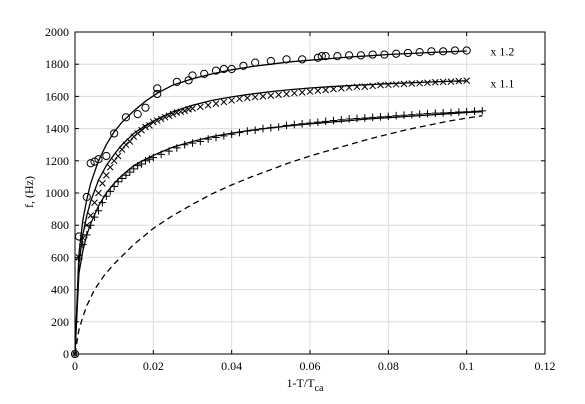 The image size is (585, 404). I want to click on y-axis-label: f, (Hz), so click(29, 192).